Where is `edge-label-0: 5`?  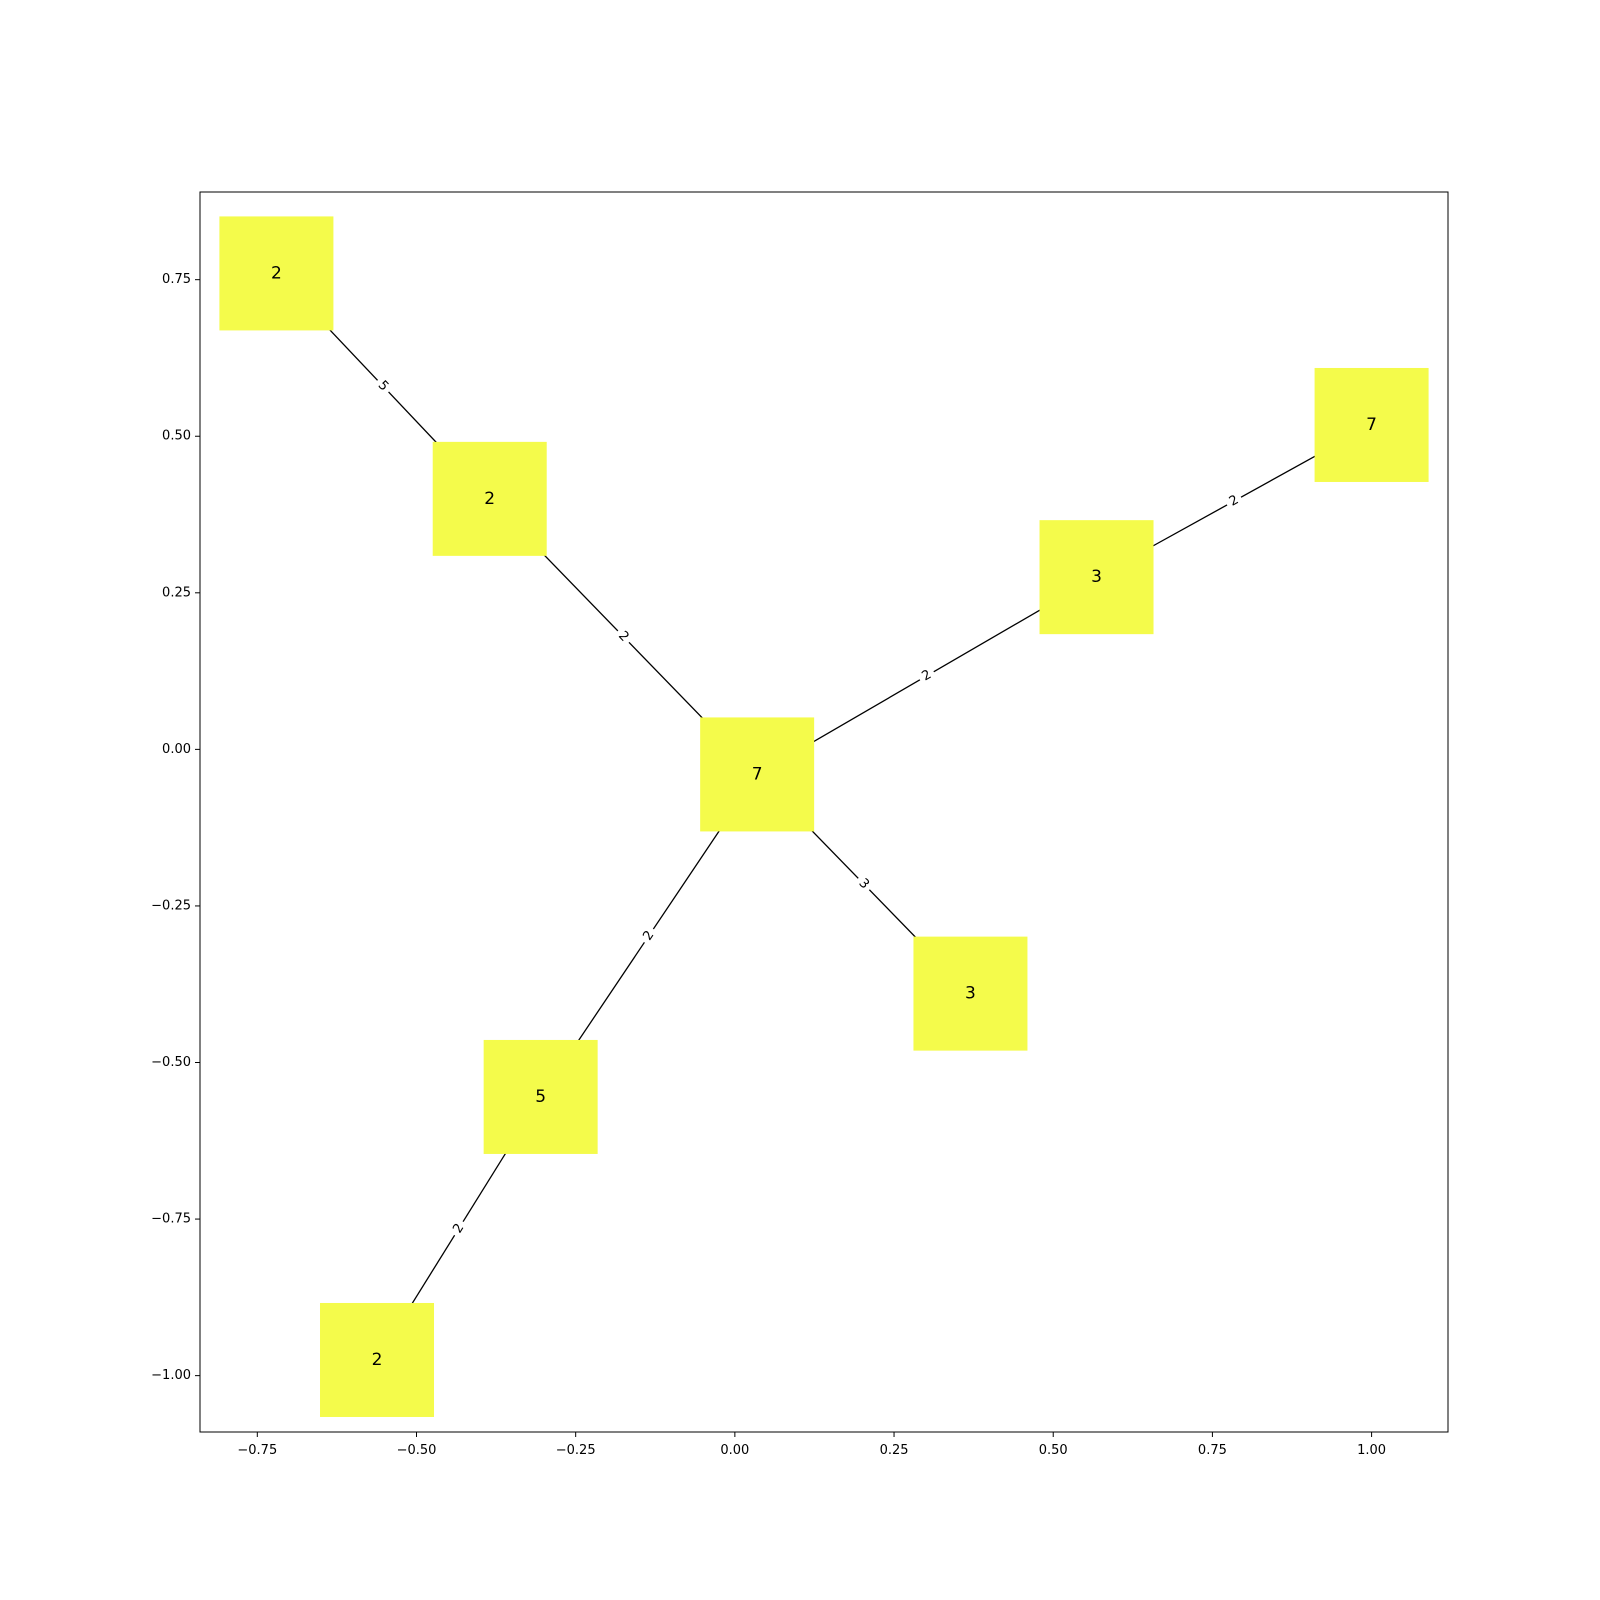
edge-label-0: 5 is located at coordinates (383, 386).